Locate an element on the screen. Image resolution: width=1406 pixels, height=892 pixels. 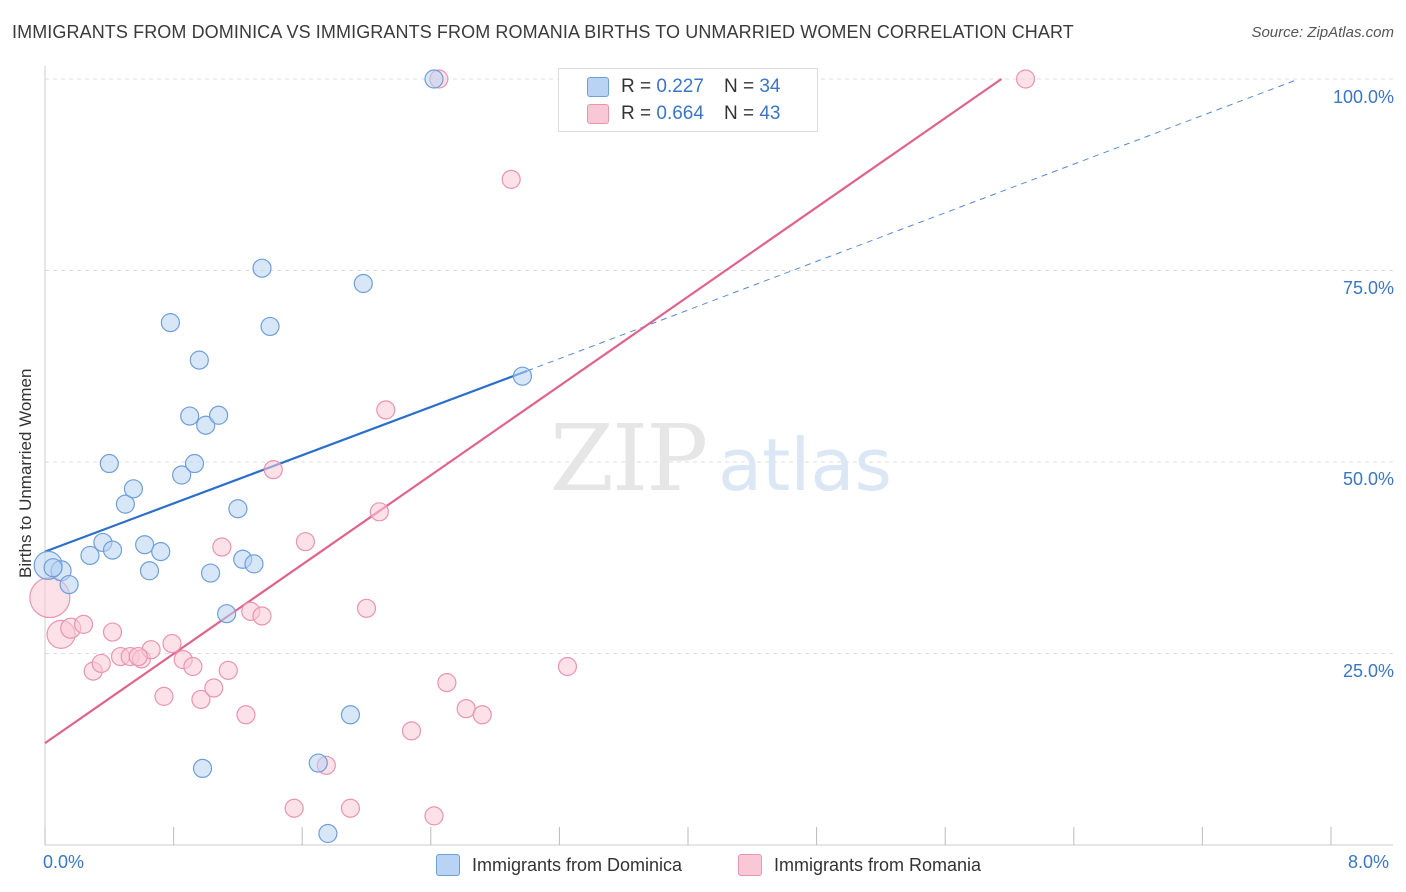
romania-legend-label: Immigrants from Romania is located at coordinates (878, 864).